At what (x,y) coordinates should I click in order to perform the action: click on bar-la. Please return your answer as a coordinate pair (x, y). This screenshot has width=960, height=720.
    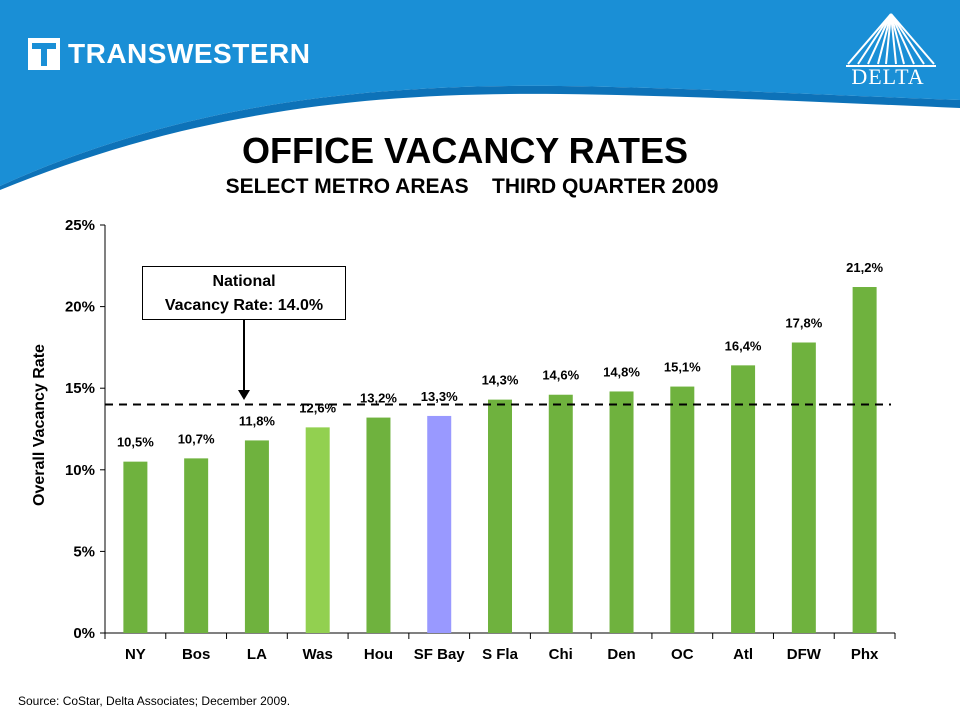
    Looking at the image, I should click on (256, 536).